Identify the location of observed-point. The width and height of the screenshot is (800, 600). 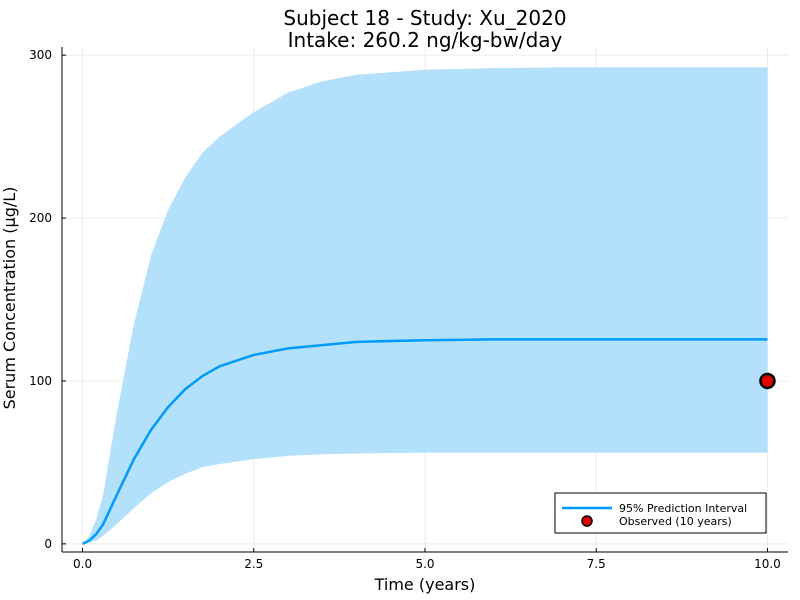
(767, 381).